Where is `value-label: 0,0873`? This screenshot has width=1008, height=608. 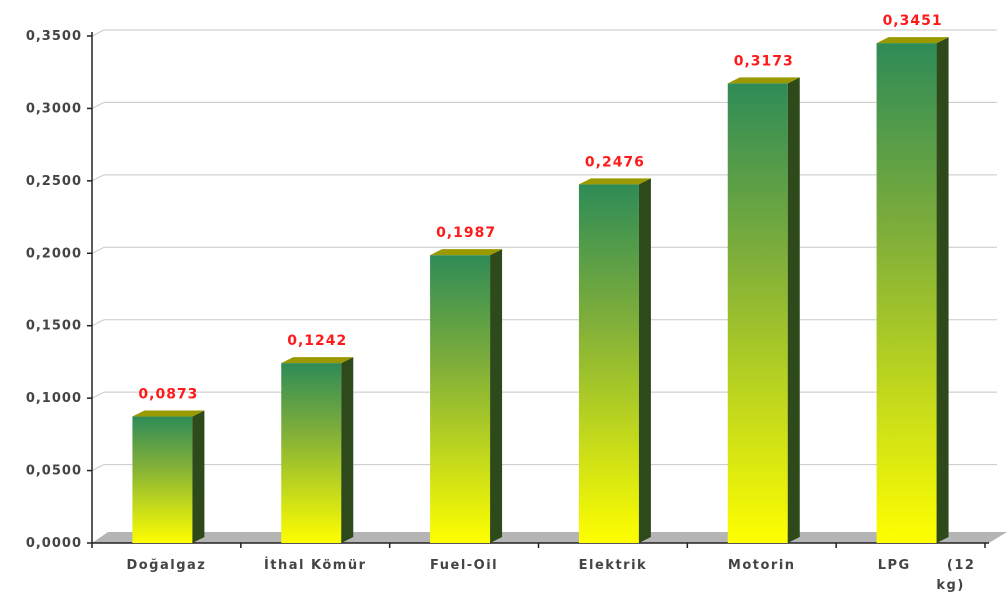
value-label: 0,0873 is located at coordinates (168, 395).